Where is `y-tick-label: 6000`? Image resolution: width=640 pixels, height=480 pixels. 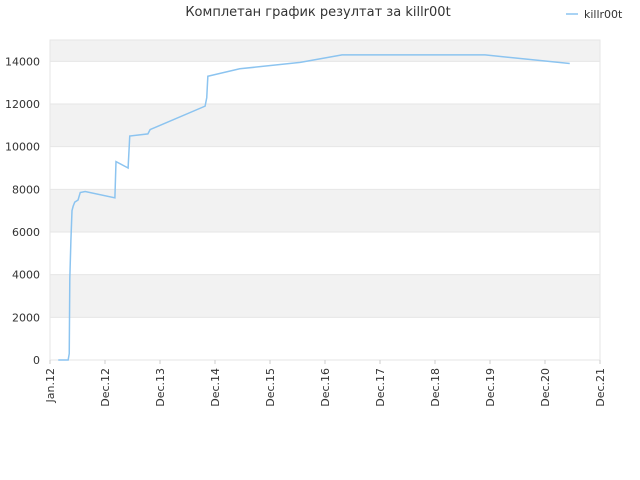
y-tick-label: 6000 is located at coordinates (26, 232).